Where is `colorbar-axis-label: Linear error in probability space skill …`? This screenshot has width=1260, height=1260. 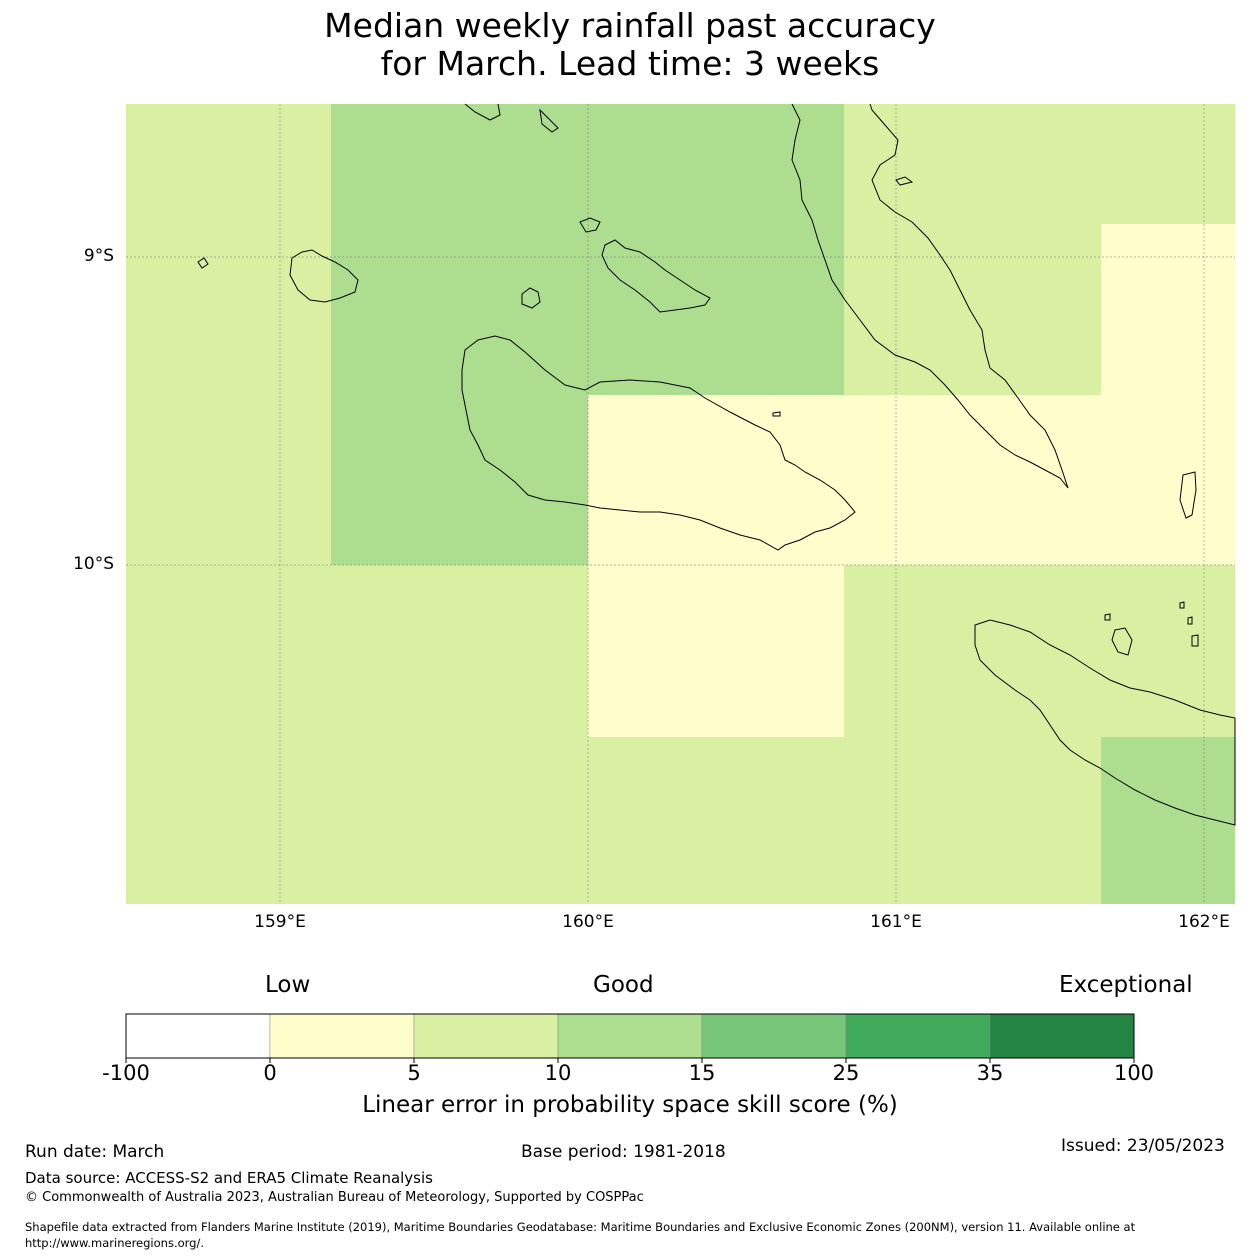 colorbar-axis-label: Linear error in probability space skill … is located at coordinates (630, 1105).